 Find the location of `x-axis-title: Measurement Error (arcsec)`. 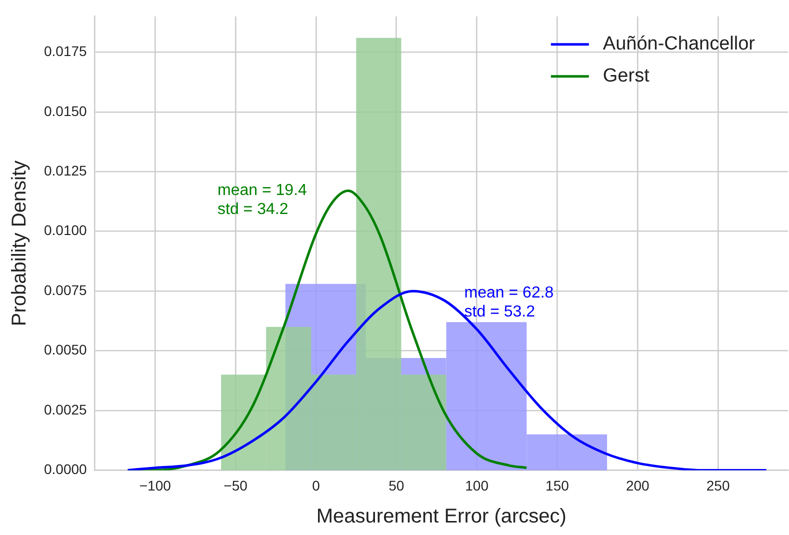

x-axis-title: Measurement Error (arcsec) is located at coordinates (441, 517).